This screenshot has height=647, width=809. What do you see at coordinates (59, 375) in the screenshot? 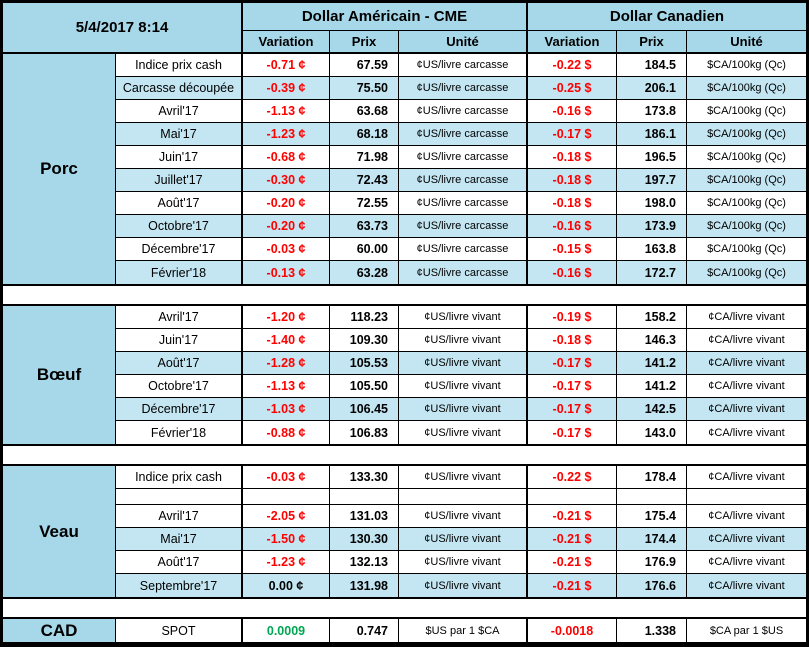
I see `section-label-boeuf: Bœuf` at bounding box center [59, 375].